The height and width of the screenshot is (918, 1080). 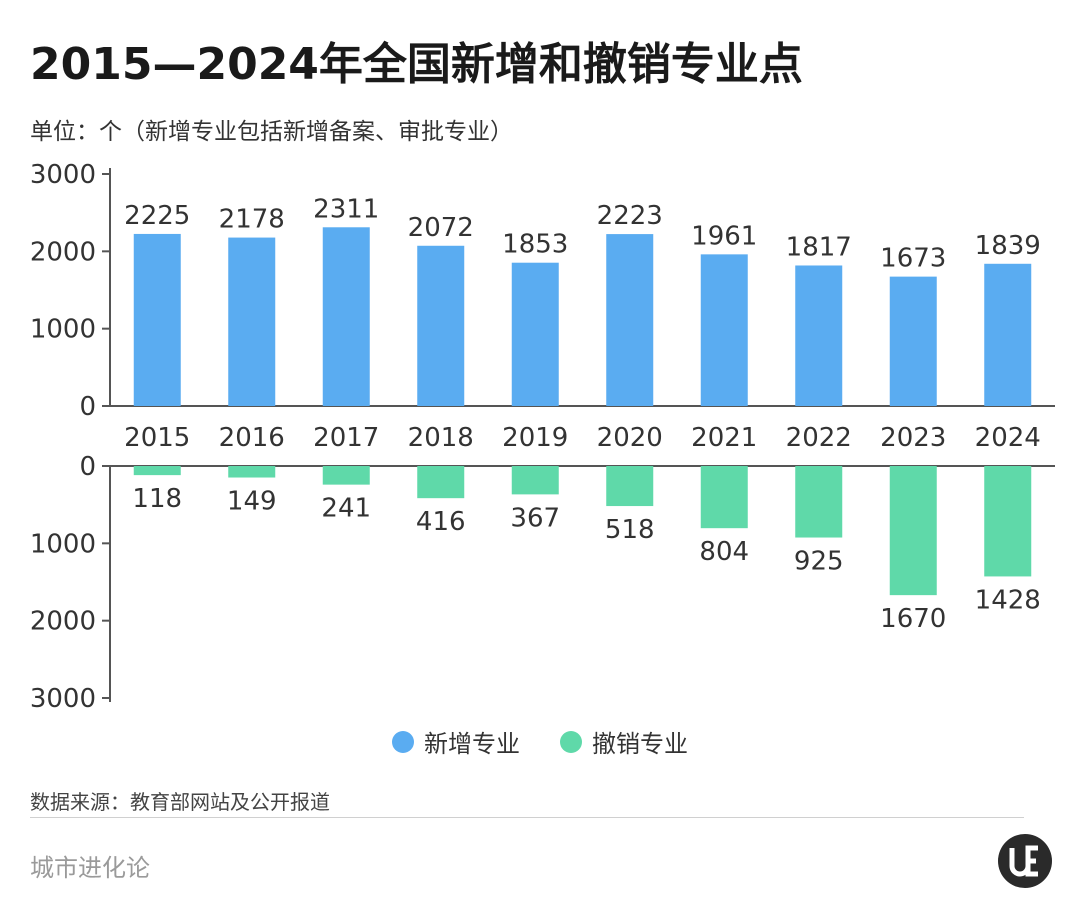 I want to click on data-label-revoked: 118, so click(x=157, y=499).